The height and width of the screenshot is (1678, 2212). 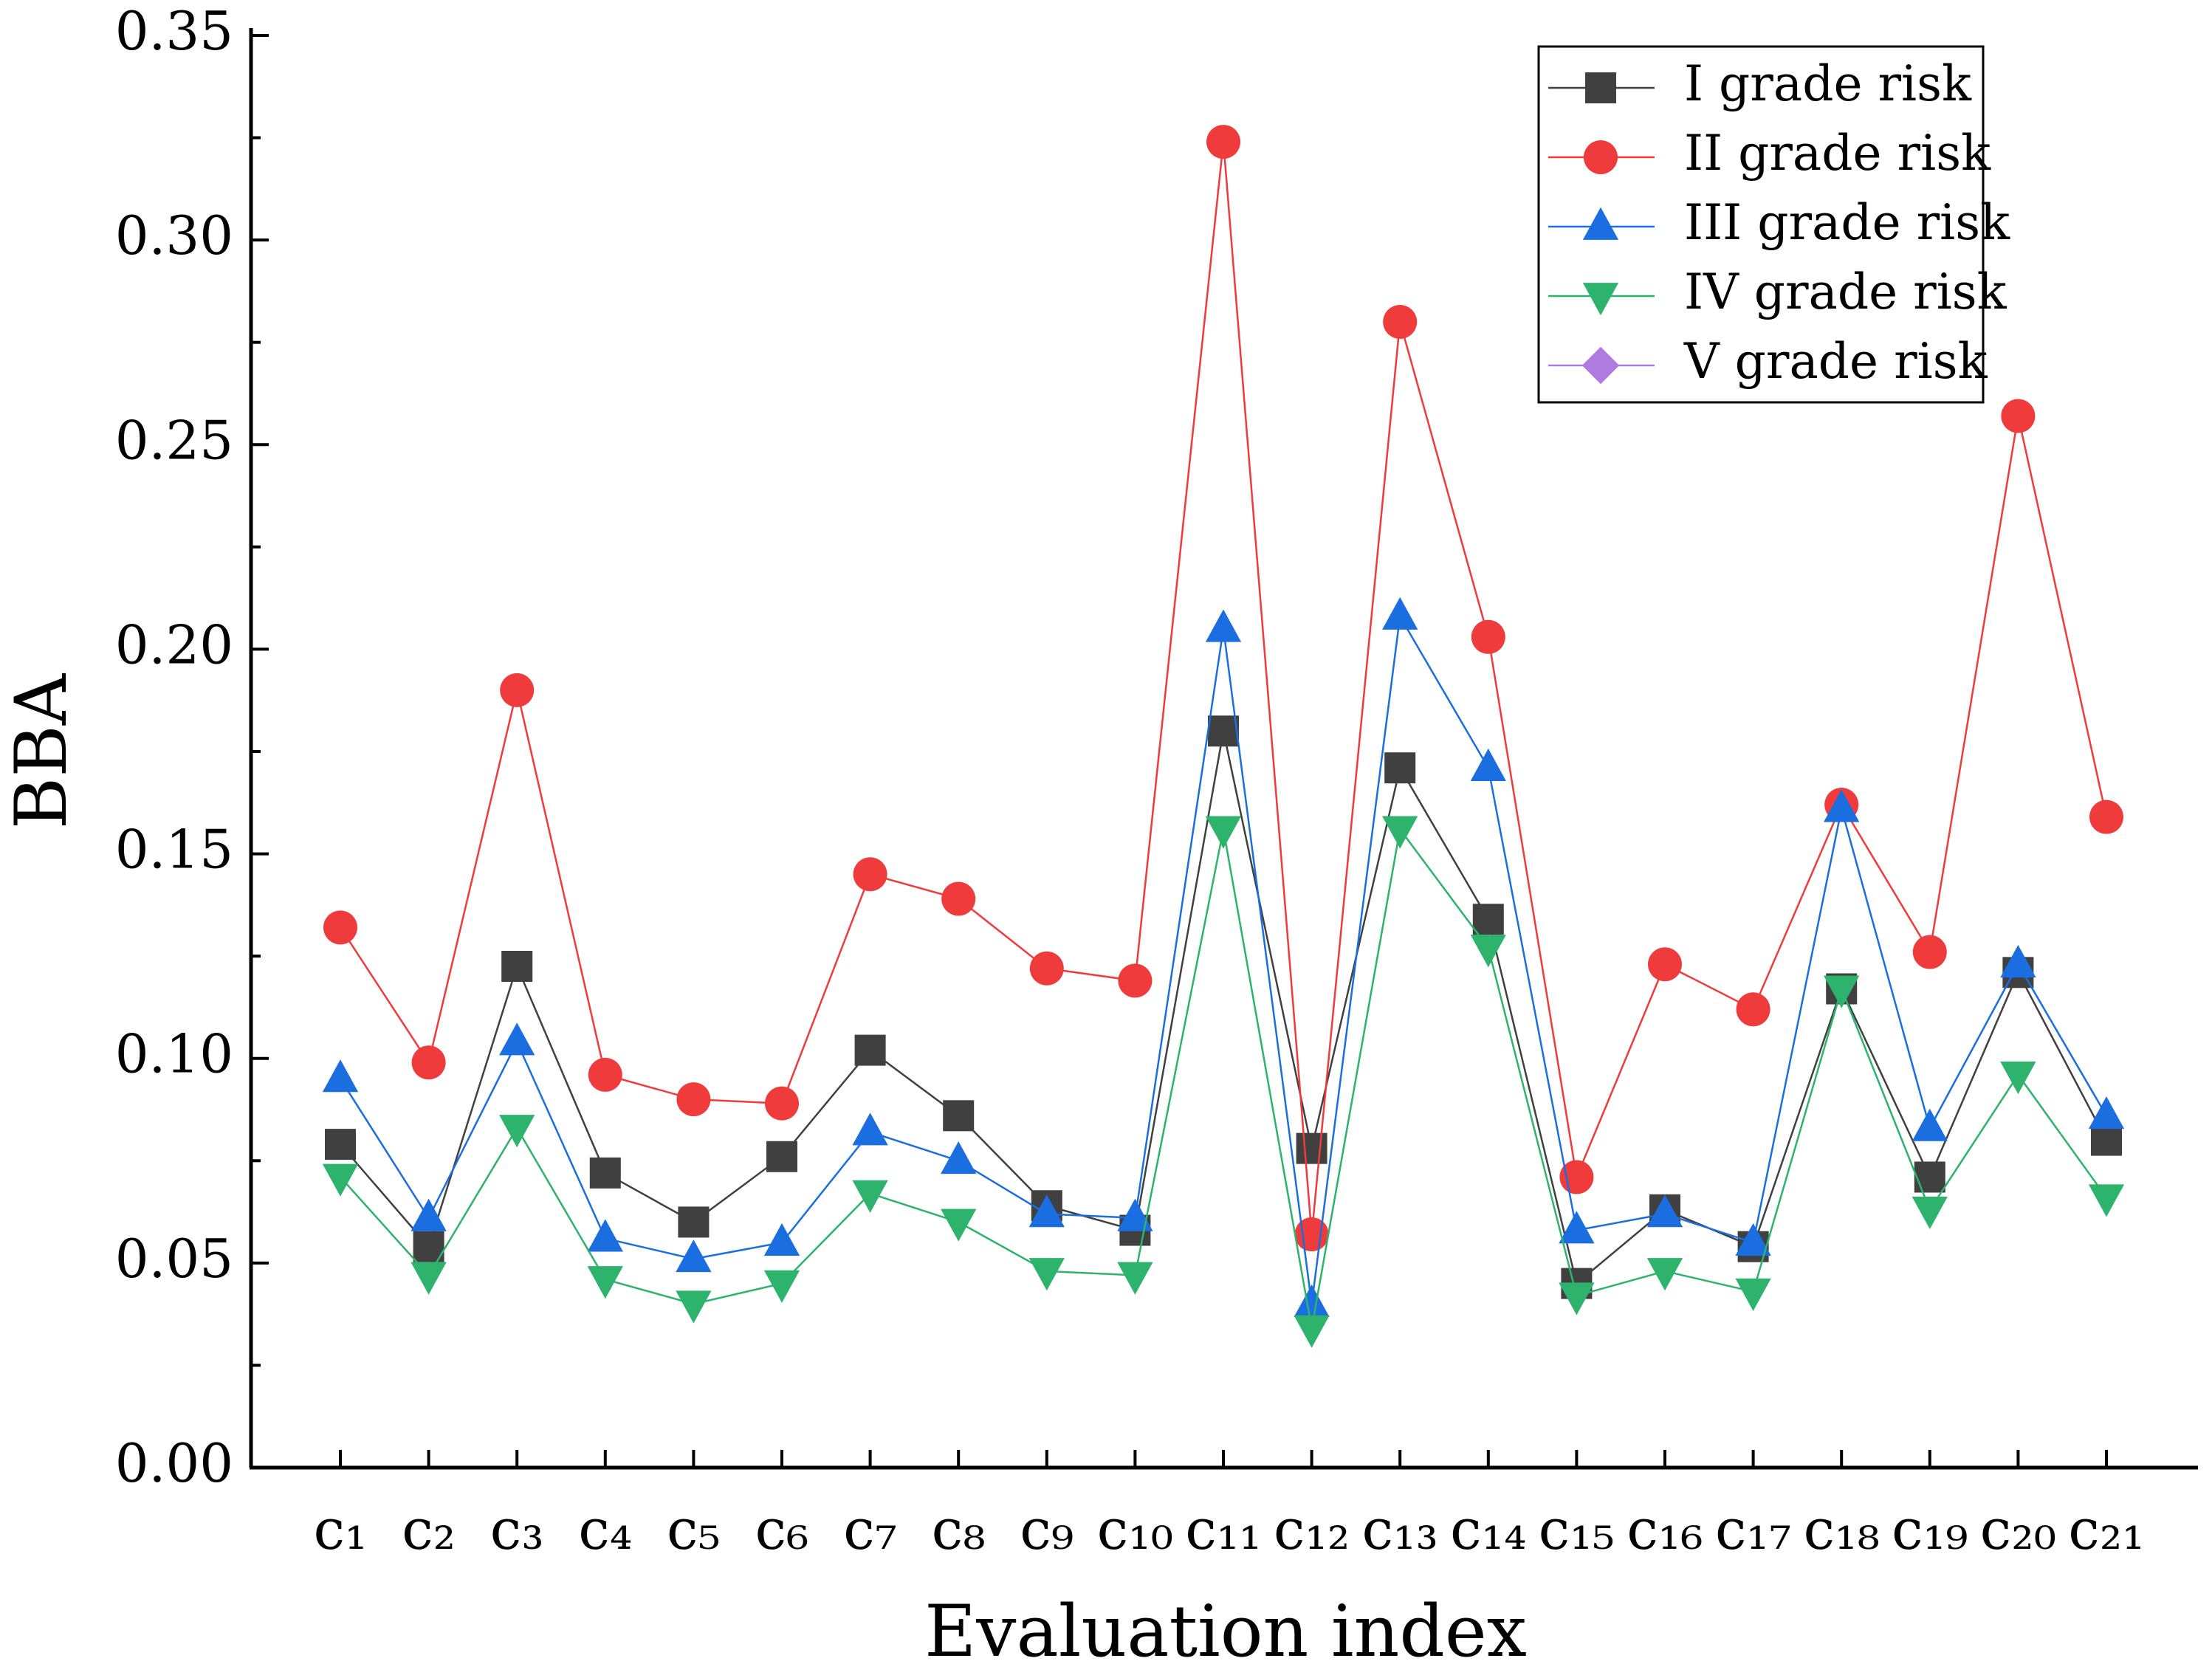 What do you see at coordinates (1835, 361) in the screenshot?
I see `legend-label: V grade risk` at bounding box center [1835, 361].